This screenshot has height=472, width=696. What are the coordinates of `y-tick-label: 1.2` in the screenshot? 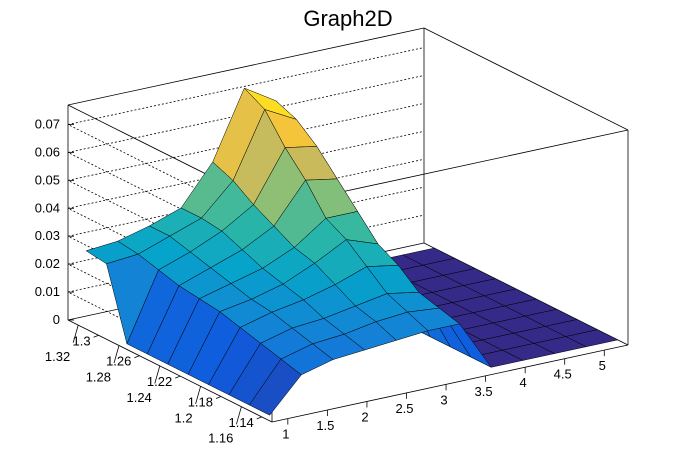 It's located at (184, 417).